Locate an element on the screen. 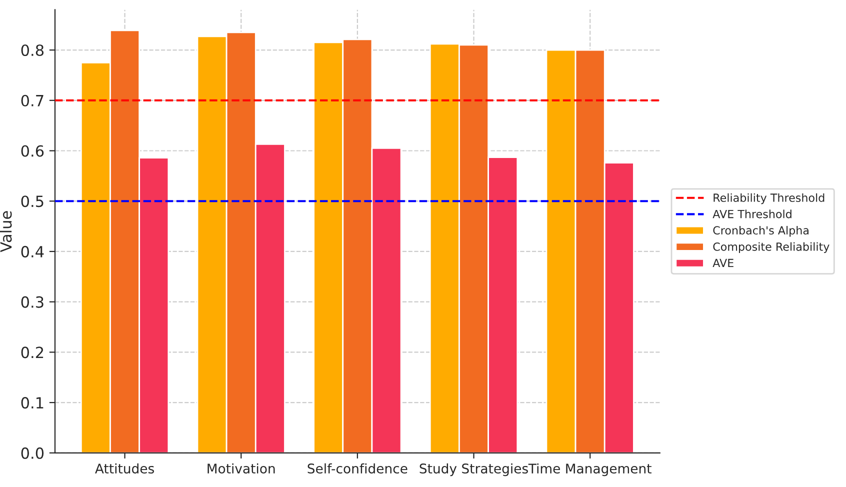  legend-label: AVE is located at coordinates (723, 263).